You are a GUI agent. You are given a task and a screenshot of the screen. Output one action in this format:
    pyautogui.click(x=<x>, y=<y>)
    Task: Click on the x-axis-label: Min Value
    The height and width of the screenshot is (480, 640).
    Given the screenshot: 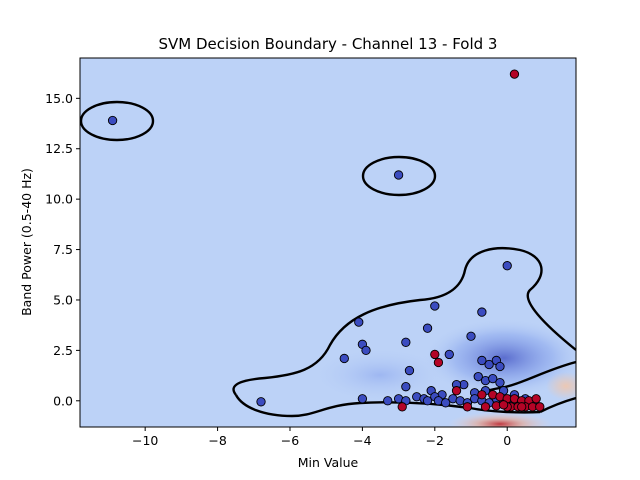 What is the action you would take?
    pyautogui.click(x=328, y=462)
    